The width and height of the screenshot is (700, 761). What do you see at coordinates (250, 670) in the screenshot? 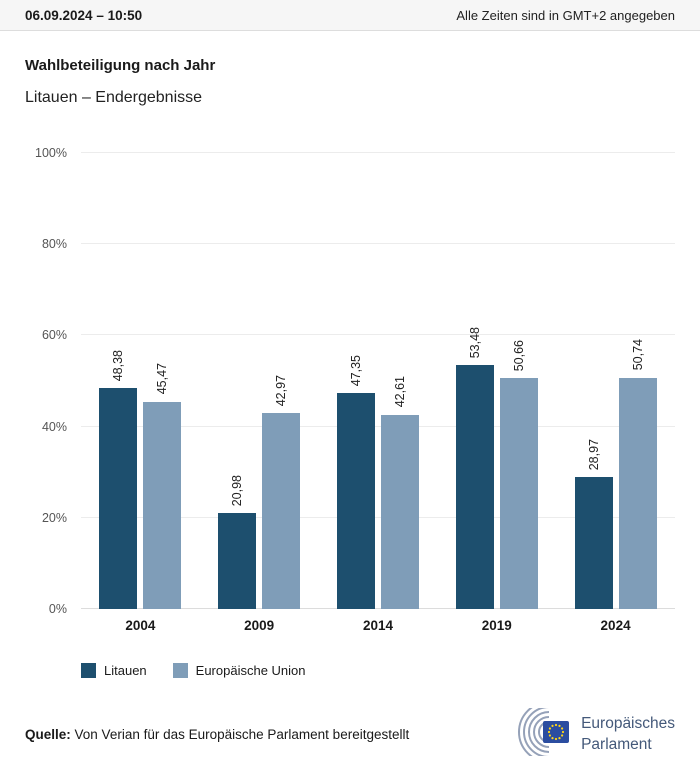
I see `legend-label: Europäische Union` at bounding box center [250, 670].